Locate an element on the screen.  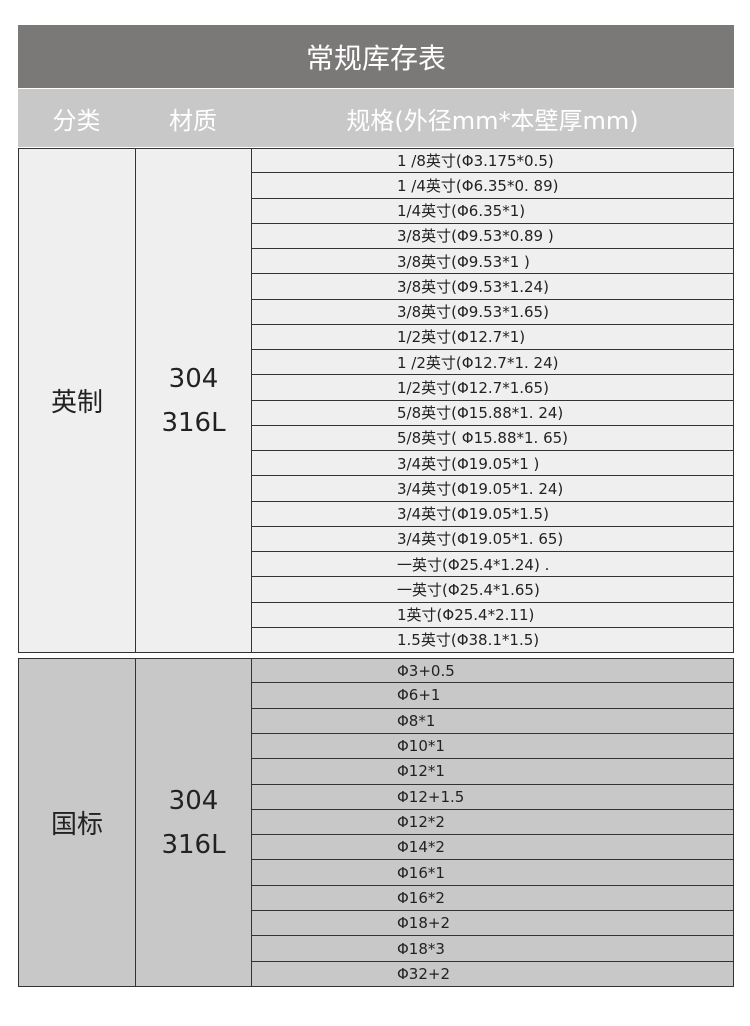
spec-cell: Φ12*1 is located at coordinates (492, 772).